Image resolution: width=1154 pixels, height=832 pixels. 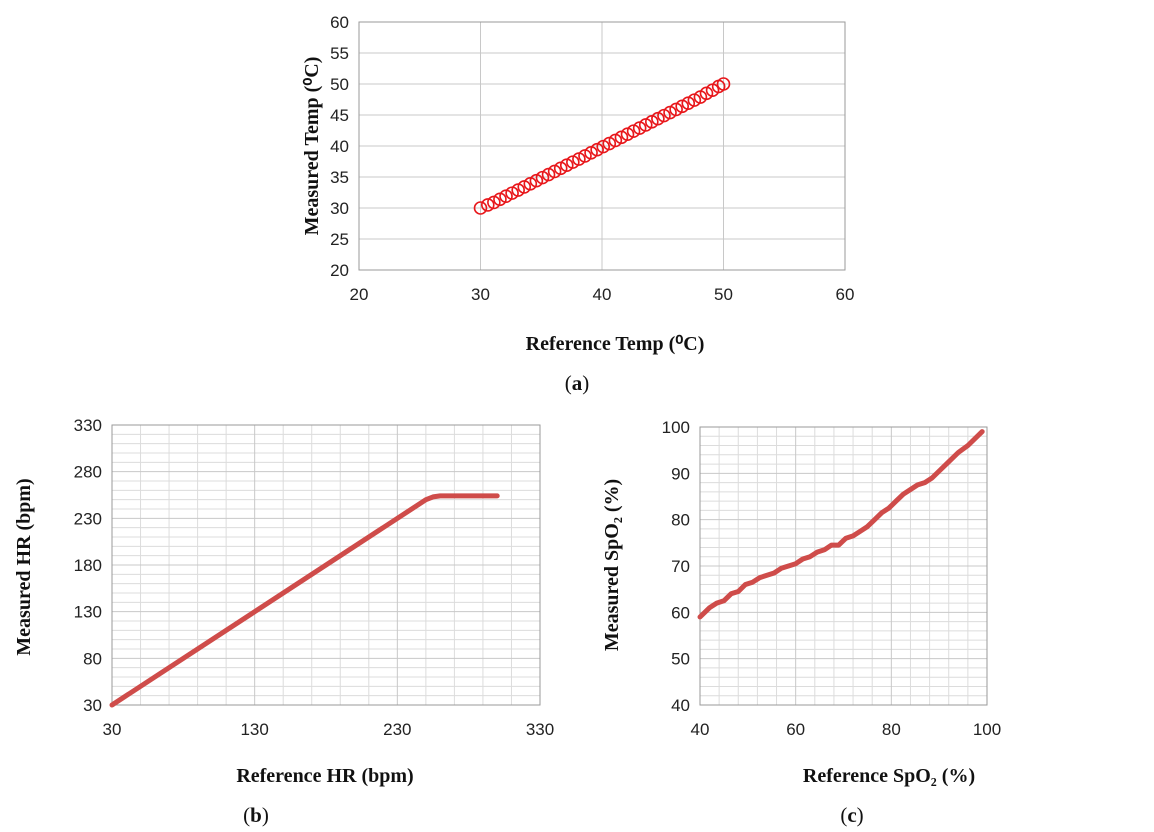 What do you see at coordinates (723, 294) in the screenshot?
I see `x-tick-label: 50` at bounding box center [723, 294].